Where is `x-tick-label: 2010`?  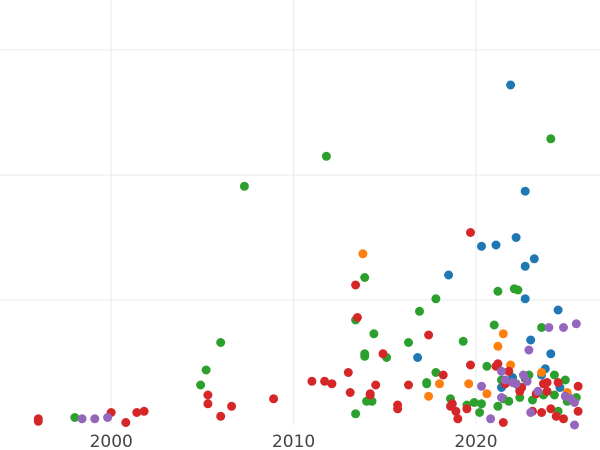 x-tick-label: 2010 is located at coordinates (293, 441).